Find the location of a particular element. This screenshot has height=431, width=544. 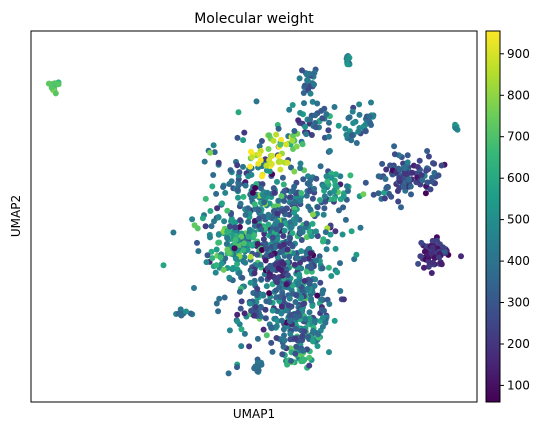

colorbar-tick-label: 100 is located at coordinates (518, 385).